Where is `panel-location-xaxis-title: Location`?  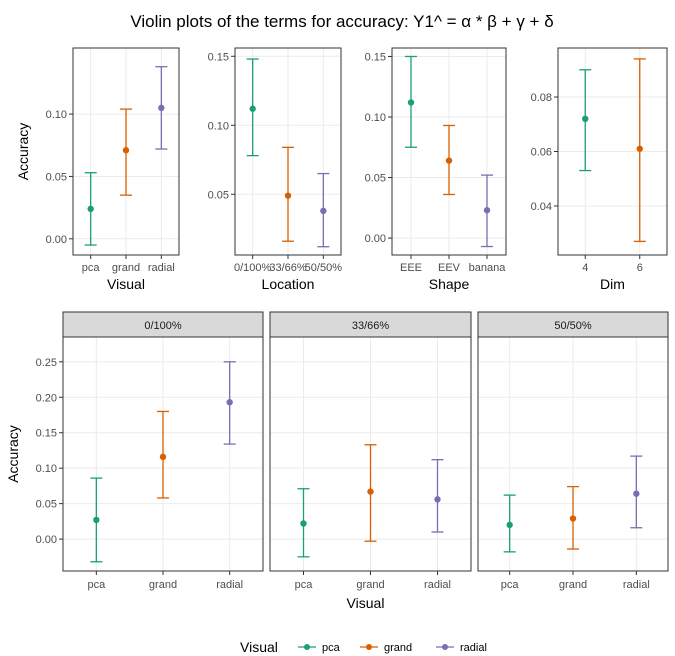
panel-location-xaxis-title: Location is located at coordinates (288, 284).